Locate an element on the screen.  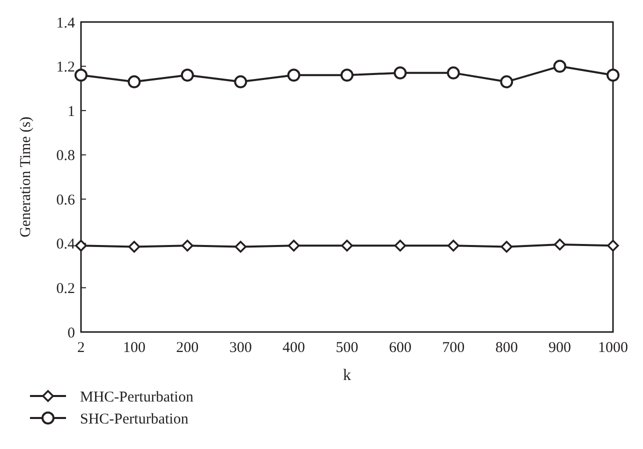
x-tick-label: 800 is located at coordinates (506, 348).